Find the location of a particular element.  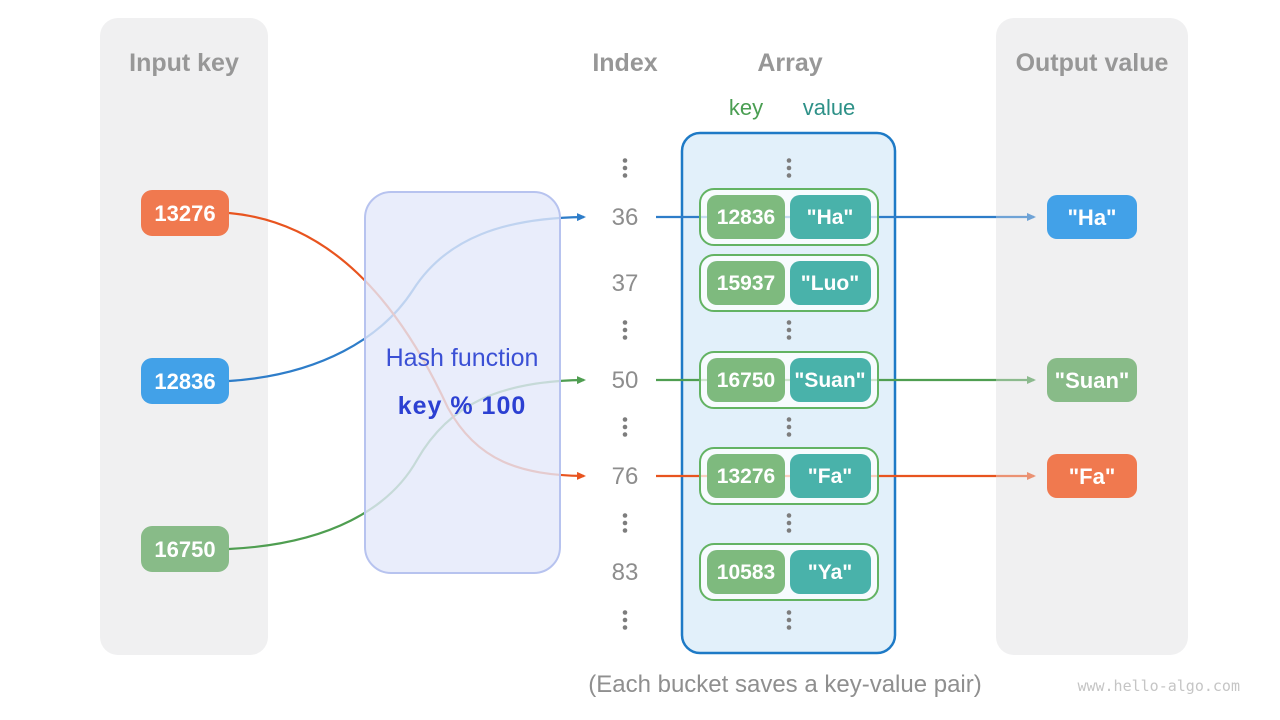

output-label: "Ha" is located at coordinates (1092, 217).